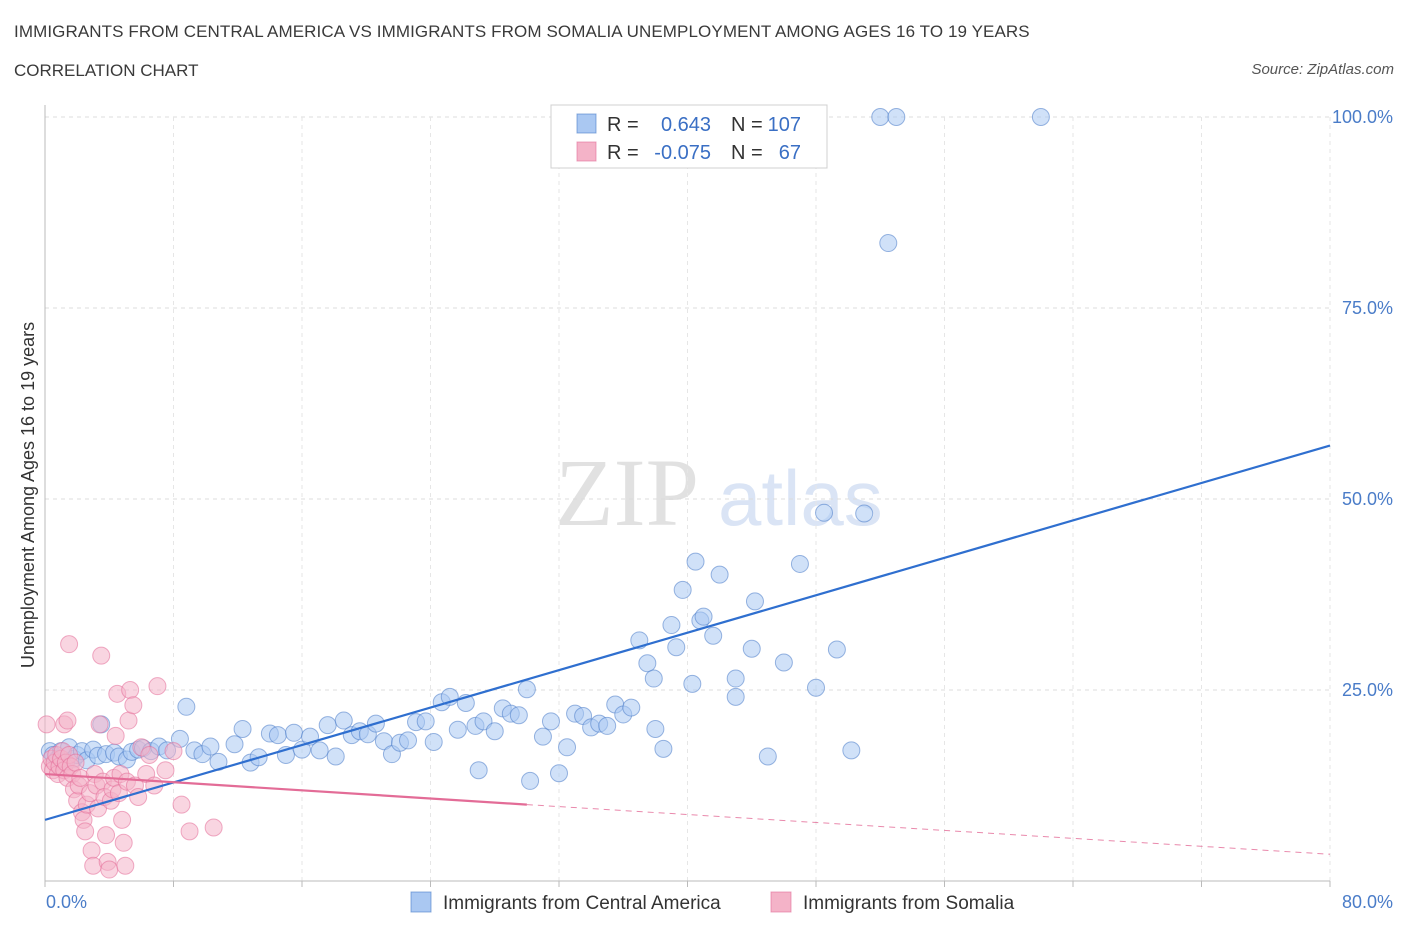 The width and height of the screenshot is (1406, 930). What do you see at coordinates (1362, 117) in the screenshot?
I see `y-tick-label-3: 100.0%` at bounding box center [1362, 117].